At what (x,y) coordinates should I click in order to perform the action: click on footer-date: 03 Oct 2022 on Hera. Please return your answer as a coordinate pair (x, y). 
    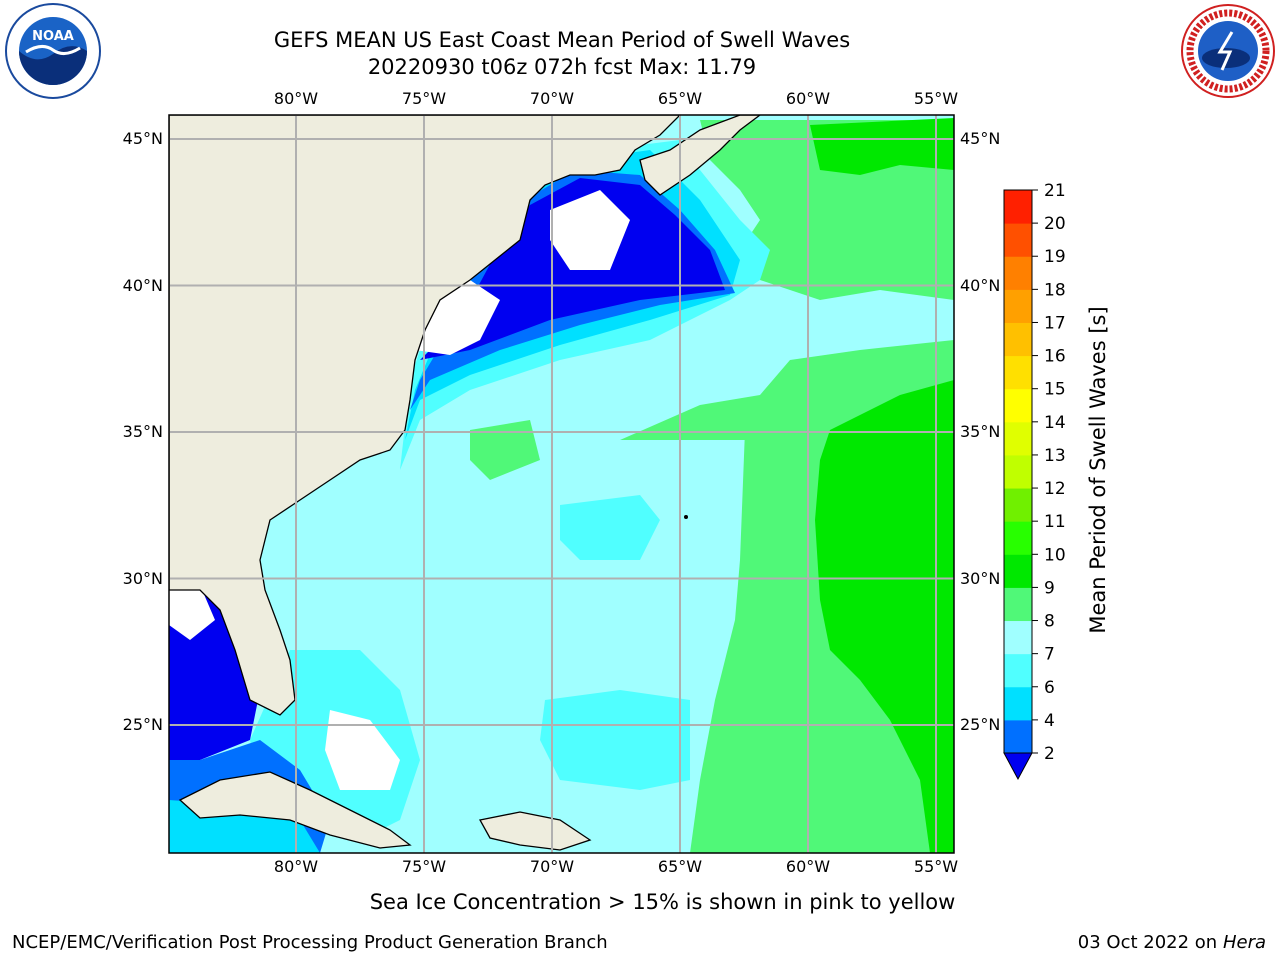
    Looking at the image, I should click on (1172, 942).